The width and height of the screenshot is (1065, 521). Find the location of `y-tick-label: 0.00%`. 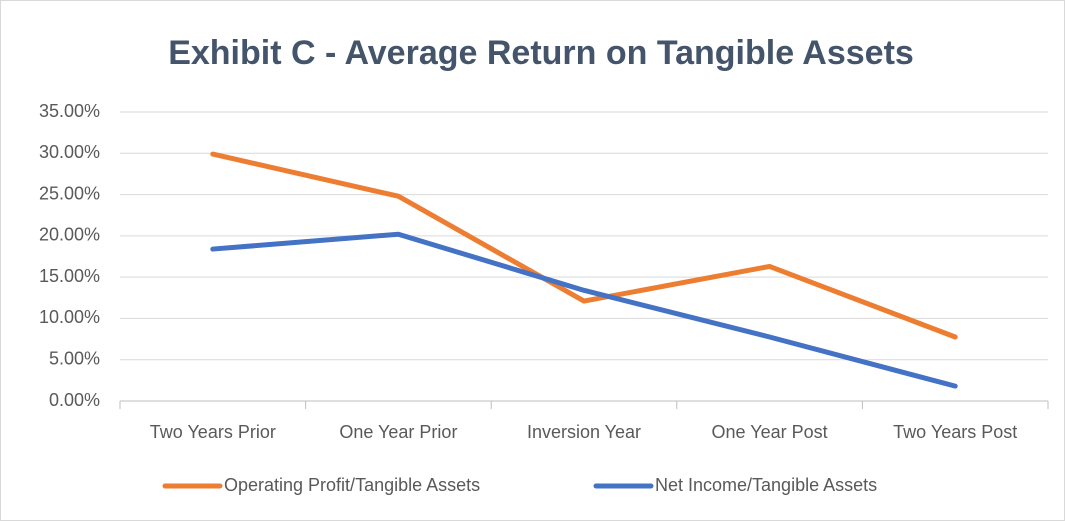

y-tick-label: 0.00% is located at coordinates (74, 400).